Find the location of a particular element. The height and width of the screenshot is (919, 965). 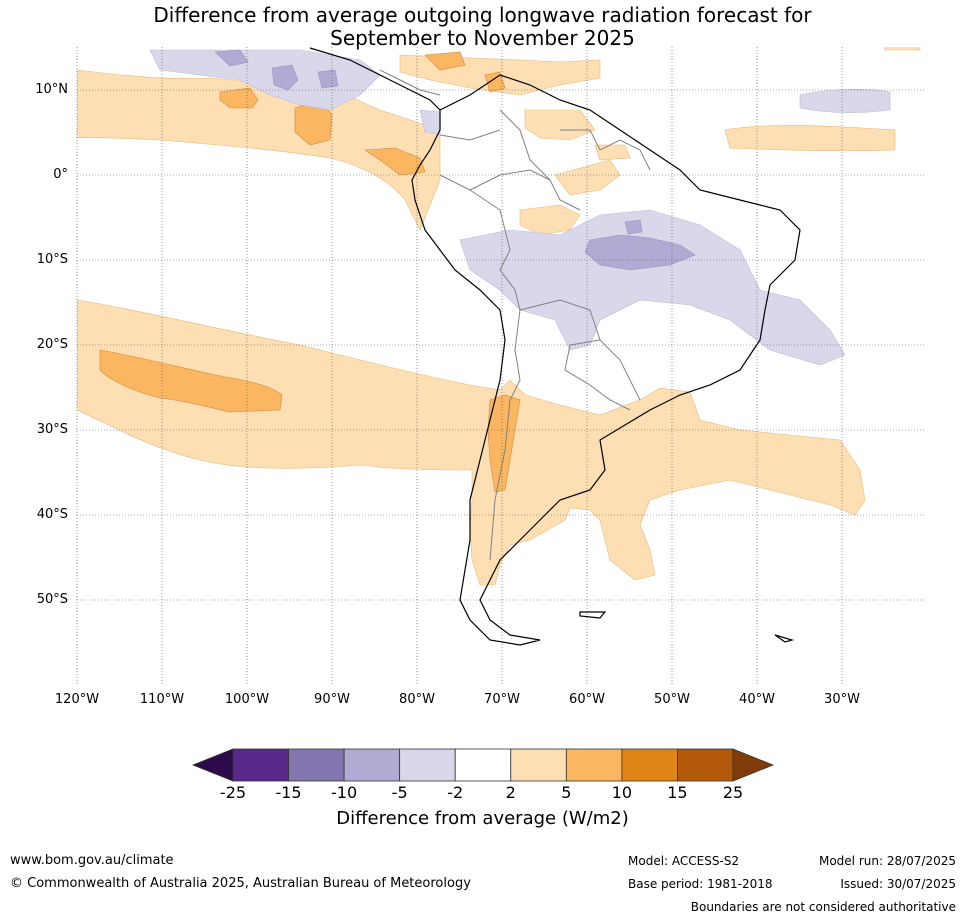

base-period-label: Base period: 1981-2018 is located at coordinates (700, 884).